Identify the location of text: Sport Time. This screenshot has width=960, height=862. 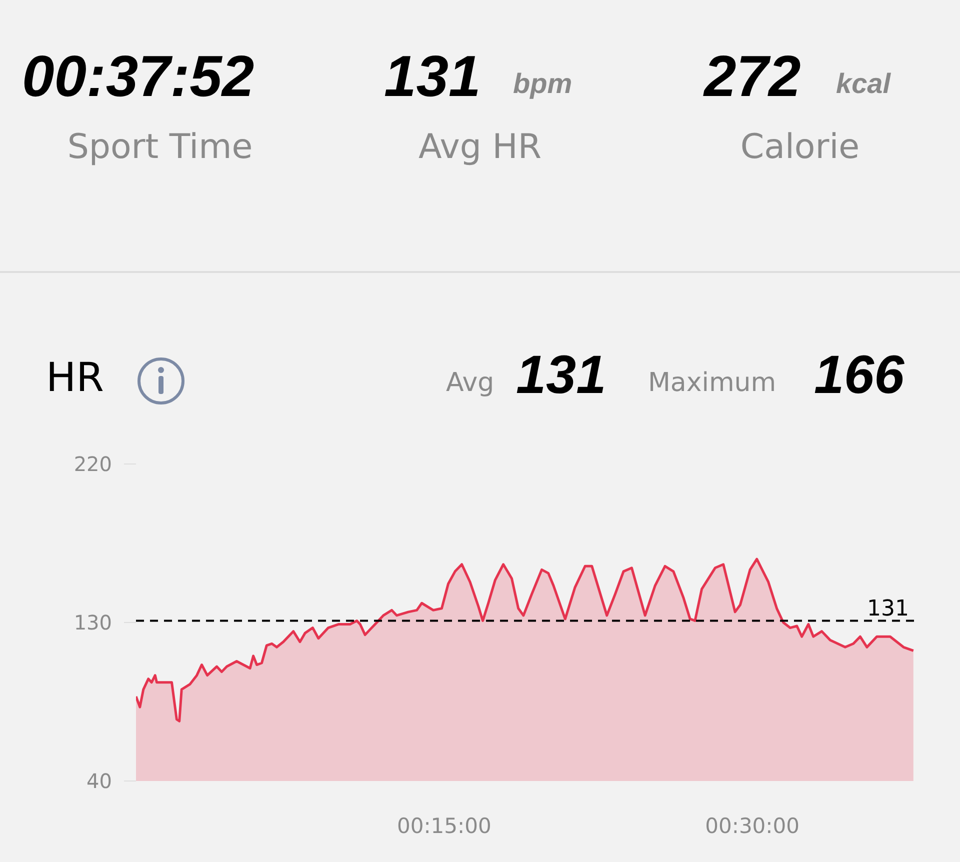
(160, 147).